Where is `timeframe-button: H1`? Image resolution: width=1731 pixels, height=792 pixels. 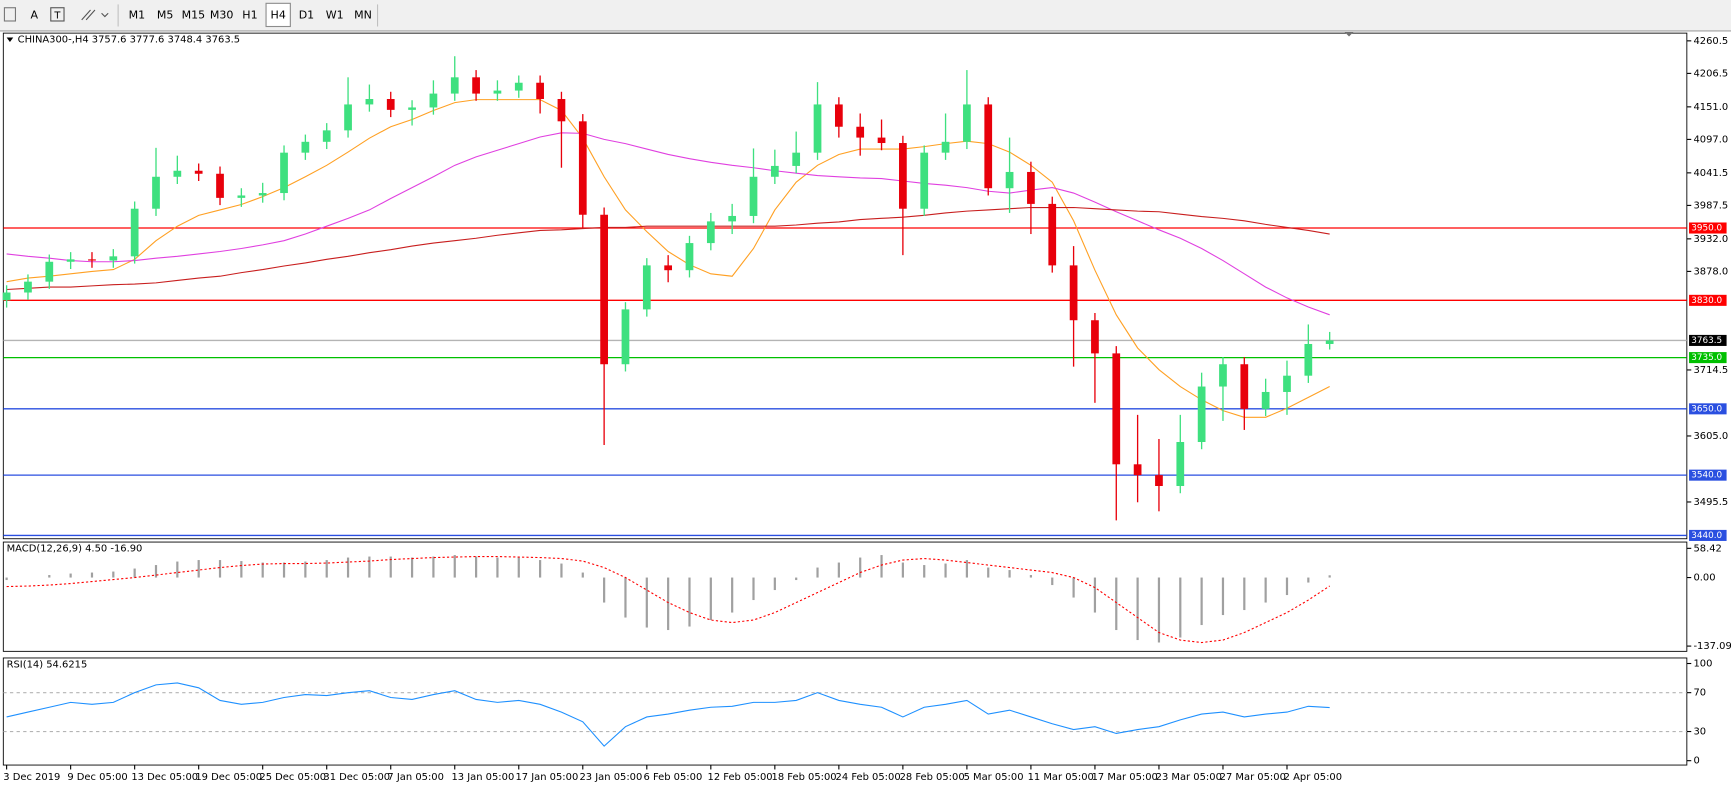
timeframe-button: H1 is located at coordinates (249, 14).